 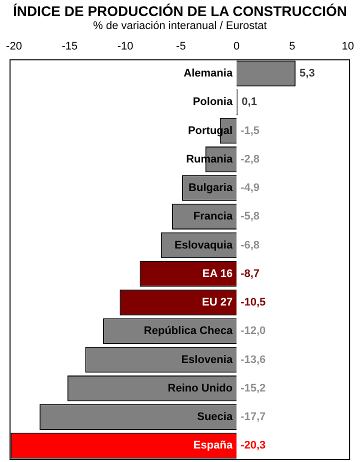 What do you see at coordinates (213, 102) in the screenshot?
I see `y-tick-label: Polonia` at bounding box center [213, 102].